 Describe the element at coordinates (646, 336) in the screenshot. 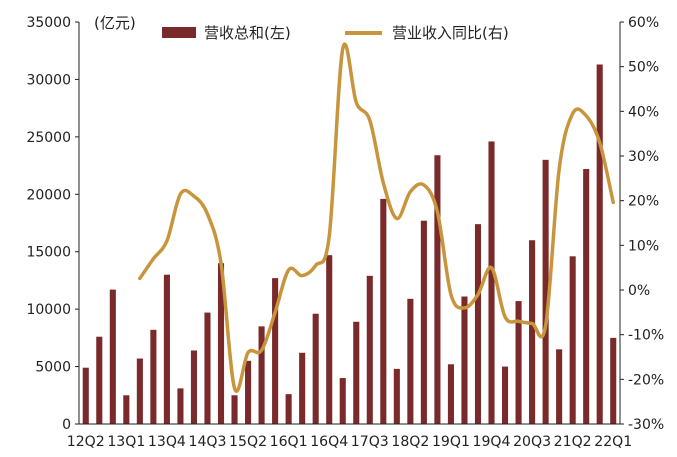

I see `right-tick-label: -10%` at that location.